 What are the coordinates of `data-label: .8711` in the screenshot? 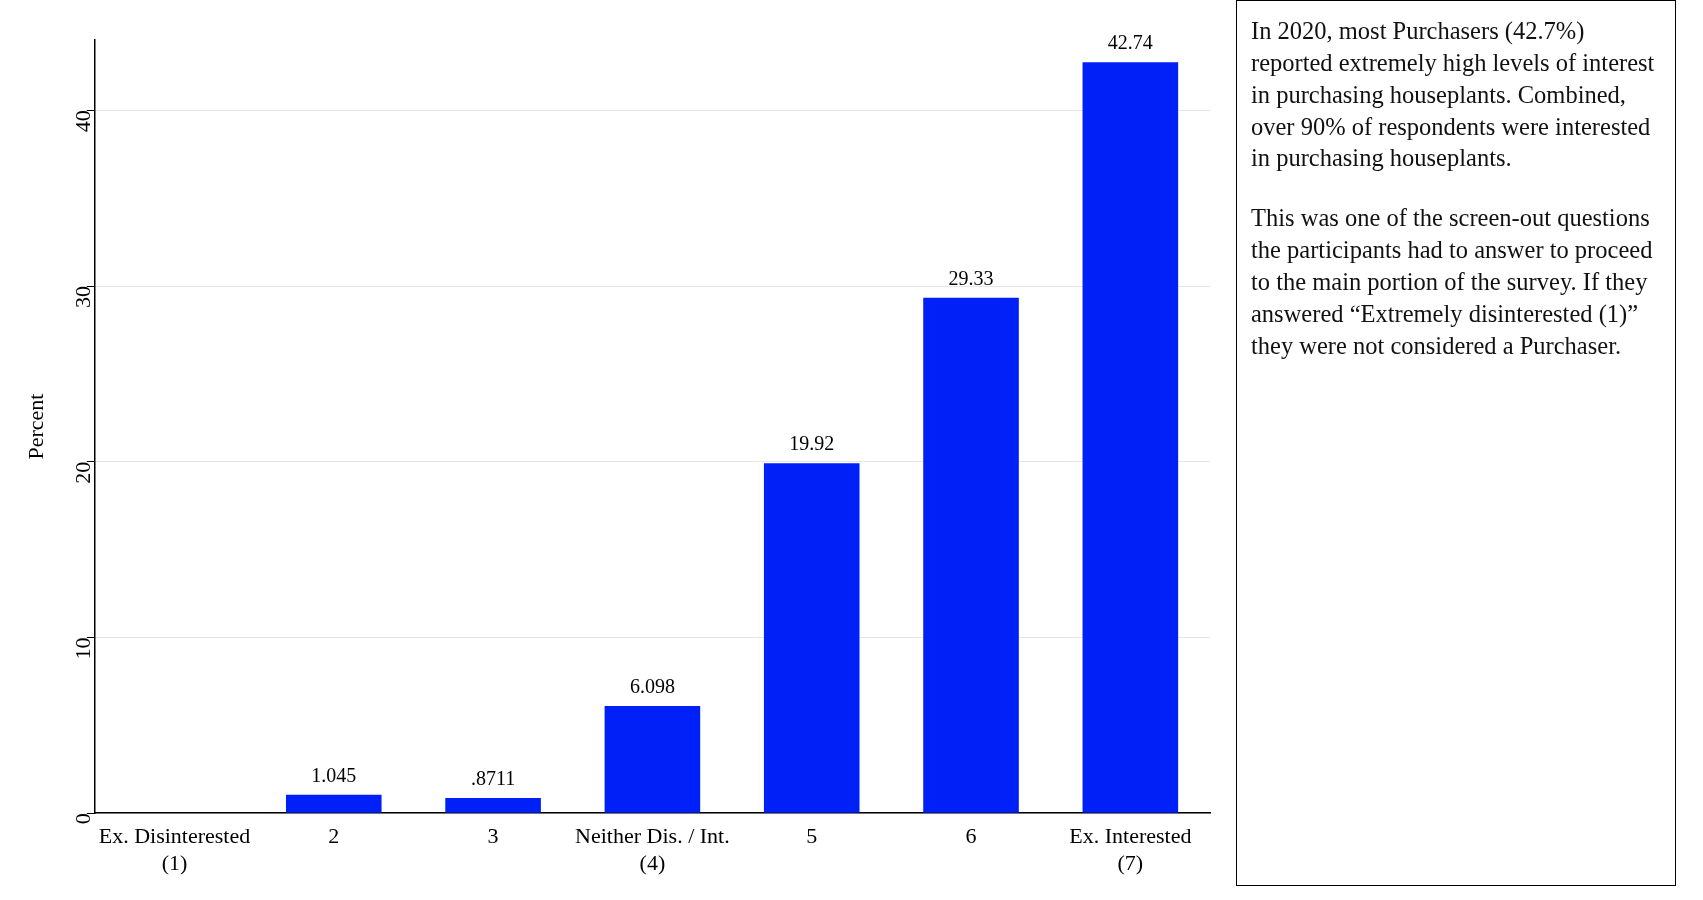 It's located at (493, 778).